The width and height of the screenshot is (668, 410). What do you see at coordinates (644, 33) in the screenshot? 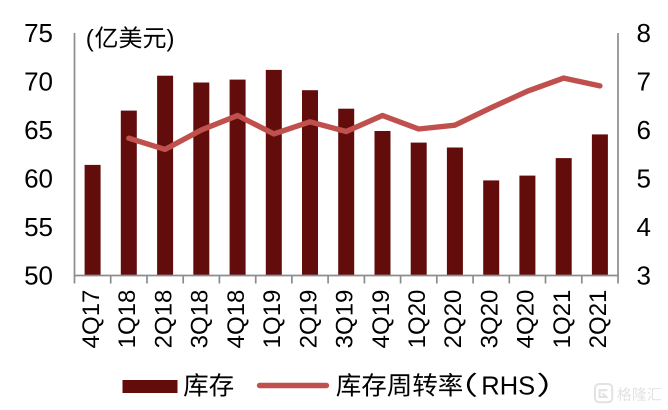
I see `svg-text: 8` at bounding box center [644, 33].